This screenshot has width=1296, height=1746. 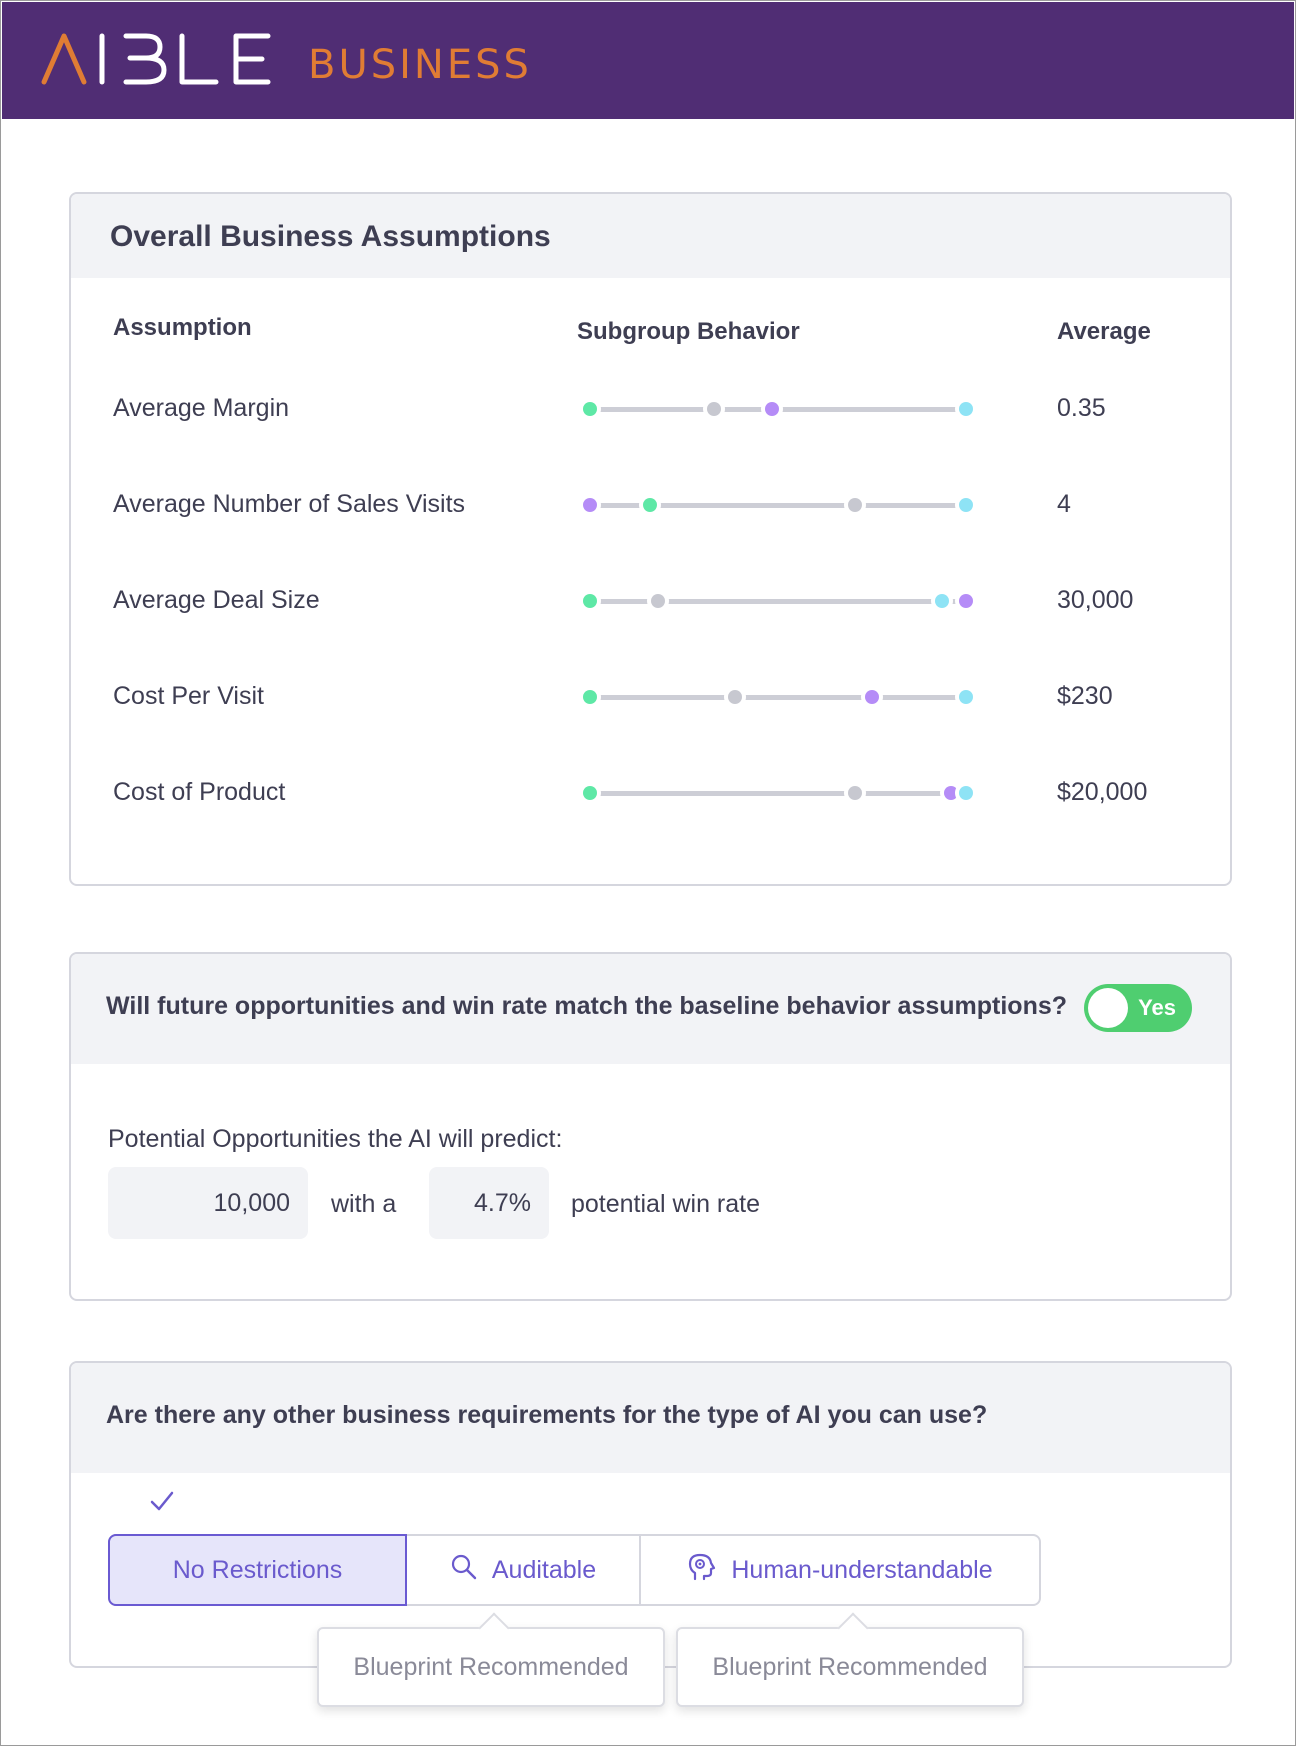 What do you see at coordinates (289, 504) in the screenshot?
I see `assumption-label: Average Number of Sales Visits` at bounding box center [289, 504].